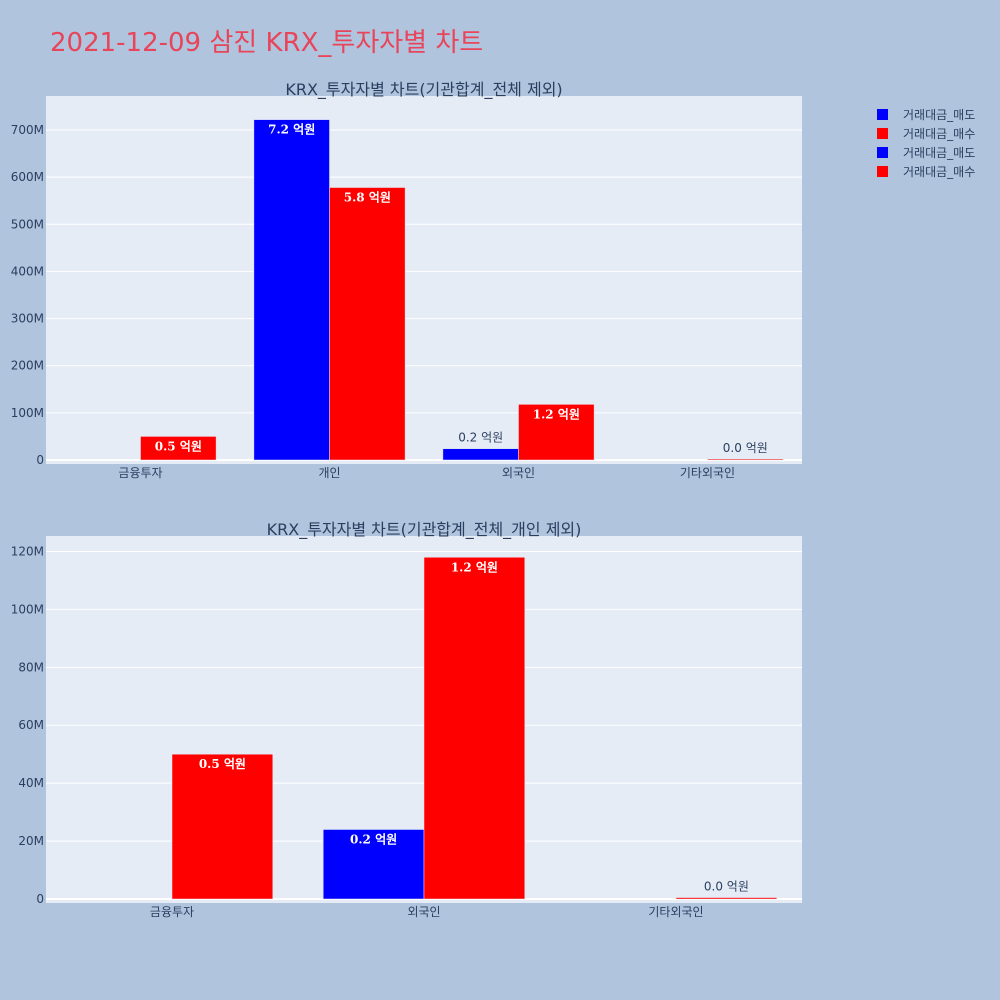  What do you see at coordinates (27, 177) in the screenshot?
I see `y-tick-label: 600M` at bounding box center [27, 177].